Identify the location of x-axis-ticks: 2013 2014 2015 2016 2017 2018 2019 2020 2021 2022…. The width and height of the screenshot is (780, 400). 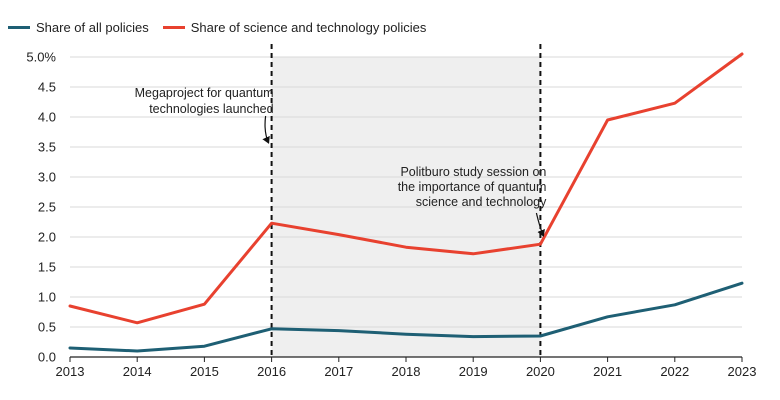
(406, 368).